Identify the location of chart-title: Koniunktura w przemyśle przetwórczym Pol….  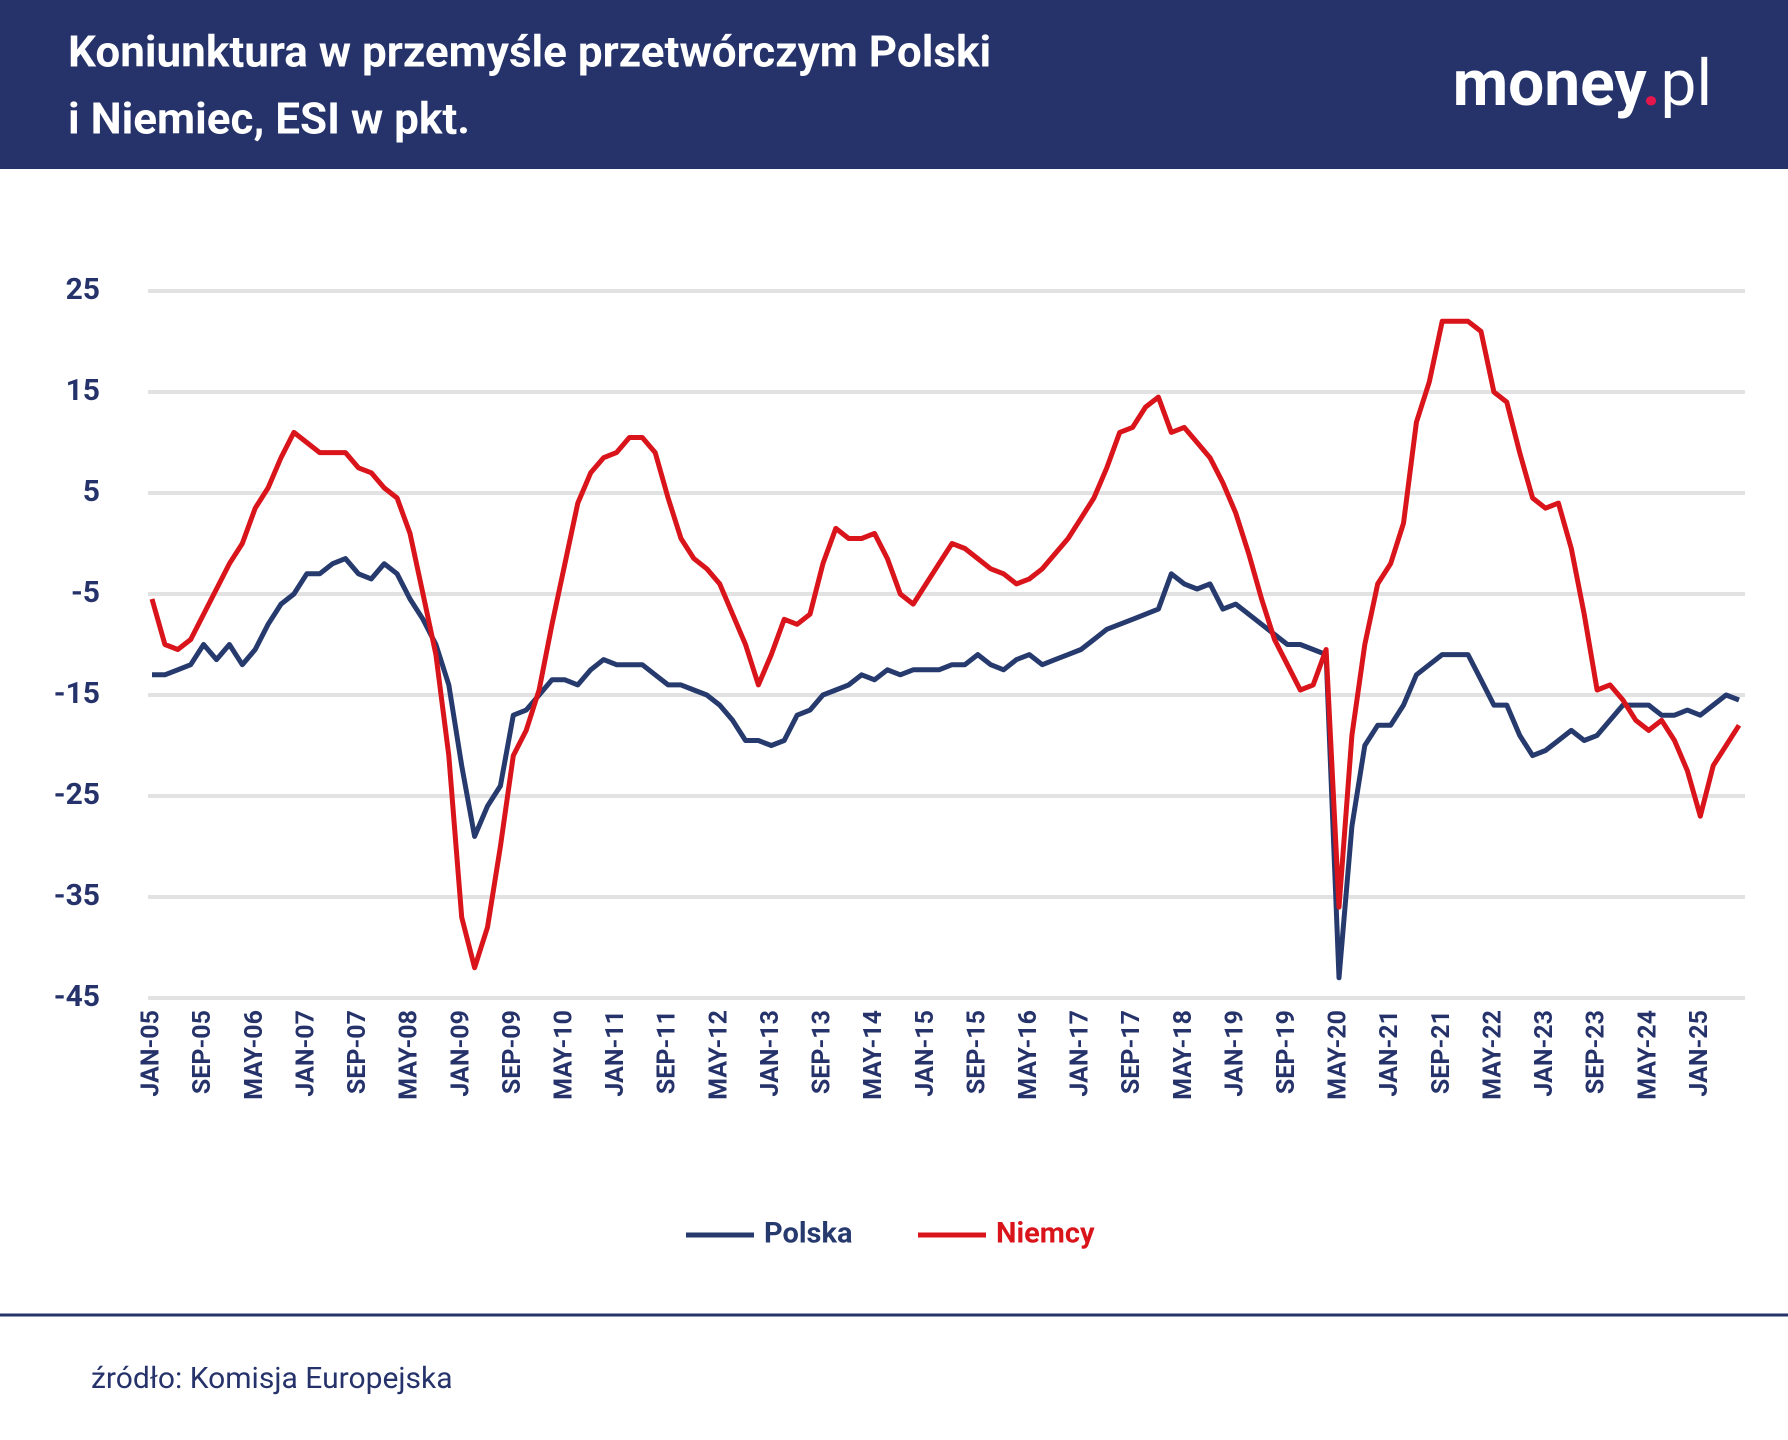
(529, 52).